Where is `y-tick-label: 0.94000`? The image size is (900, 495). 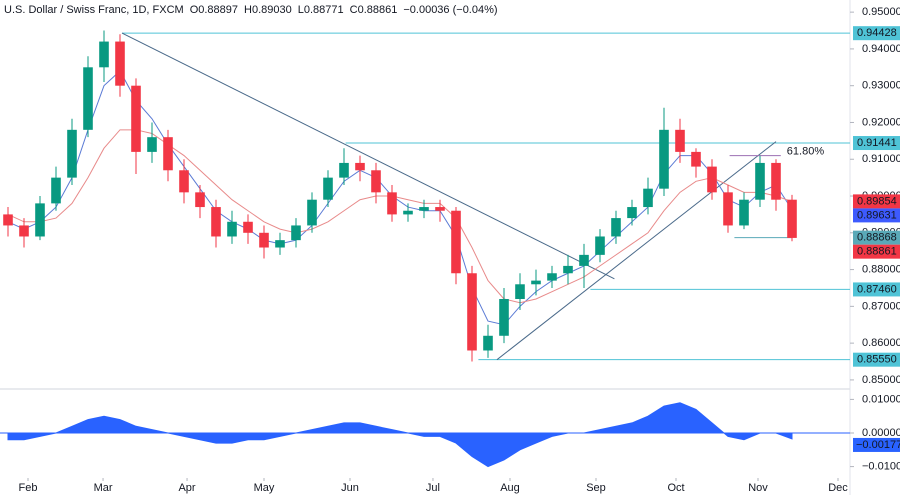
y-tick-label: 0.94000 is located at coordinates (881, 49).